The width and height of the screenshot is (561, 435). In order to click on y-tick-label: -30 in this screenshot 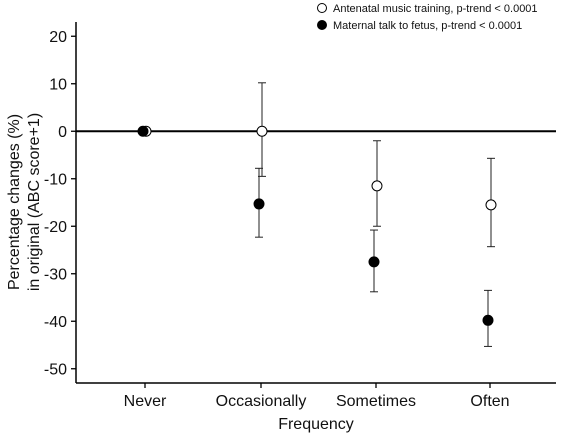, I will do `click(55, 274)`.